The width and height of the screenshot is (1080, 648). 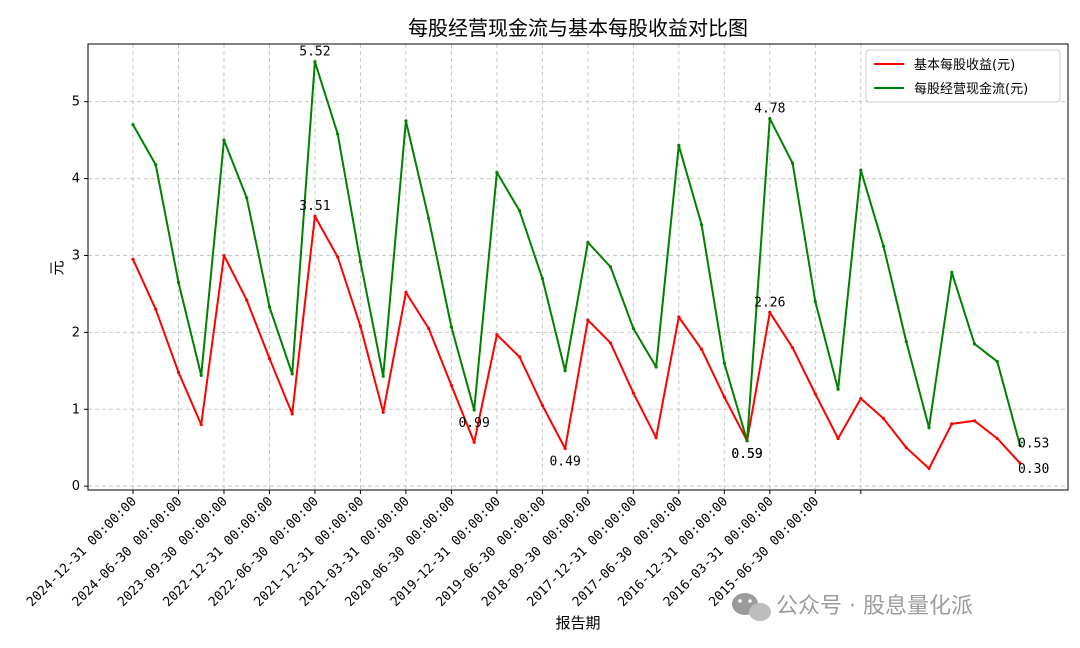 What do you see at coordinates (76, 409) in the screenshot?
I see `y-tick-label: 1` at bounding box center [76, 409].